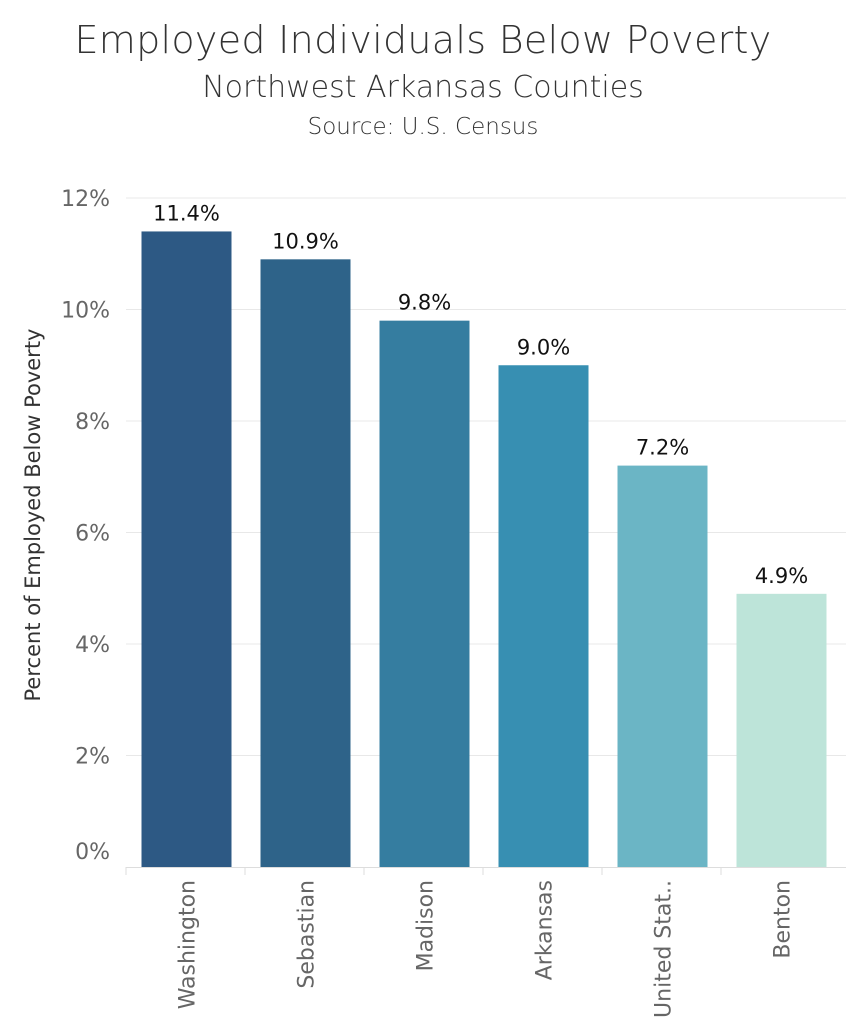 The height and width of the screenshot is (1028, 846). Describe the element at coordinates (92, 422) in the screenshot. I see `y-tick-label: 8%` at that location.